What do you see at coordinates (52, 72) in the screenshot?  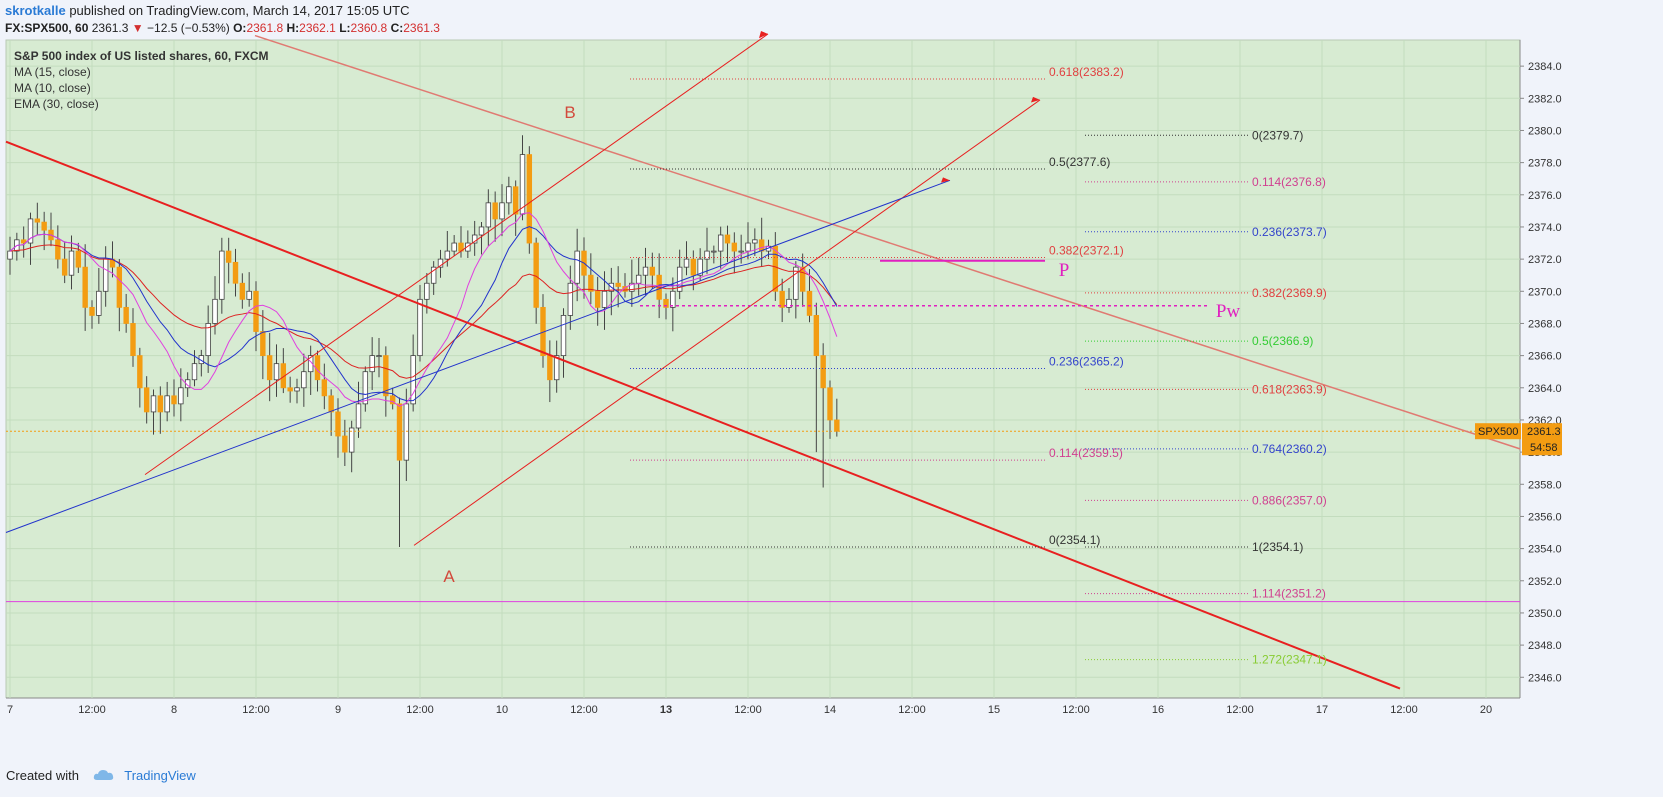 I see `legend-ma15: MA (15, close)` at bounding box center [52, 72].